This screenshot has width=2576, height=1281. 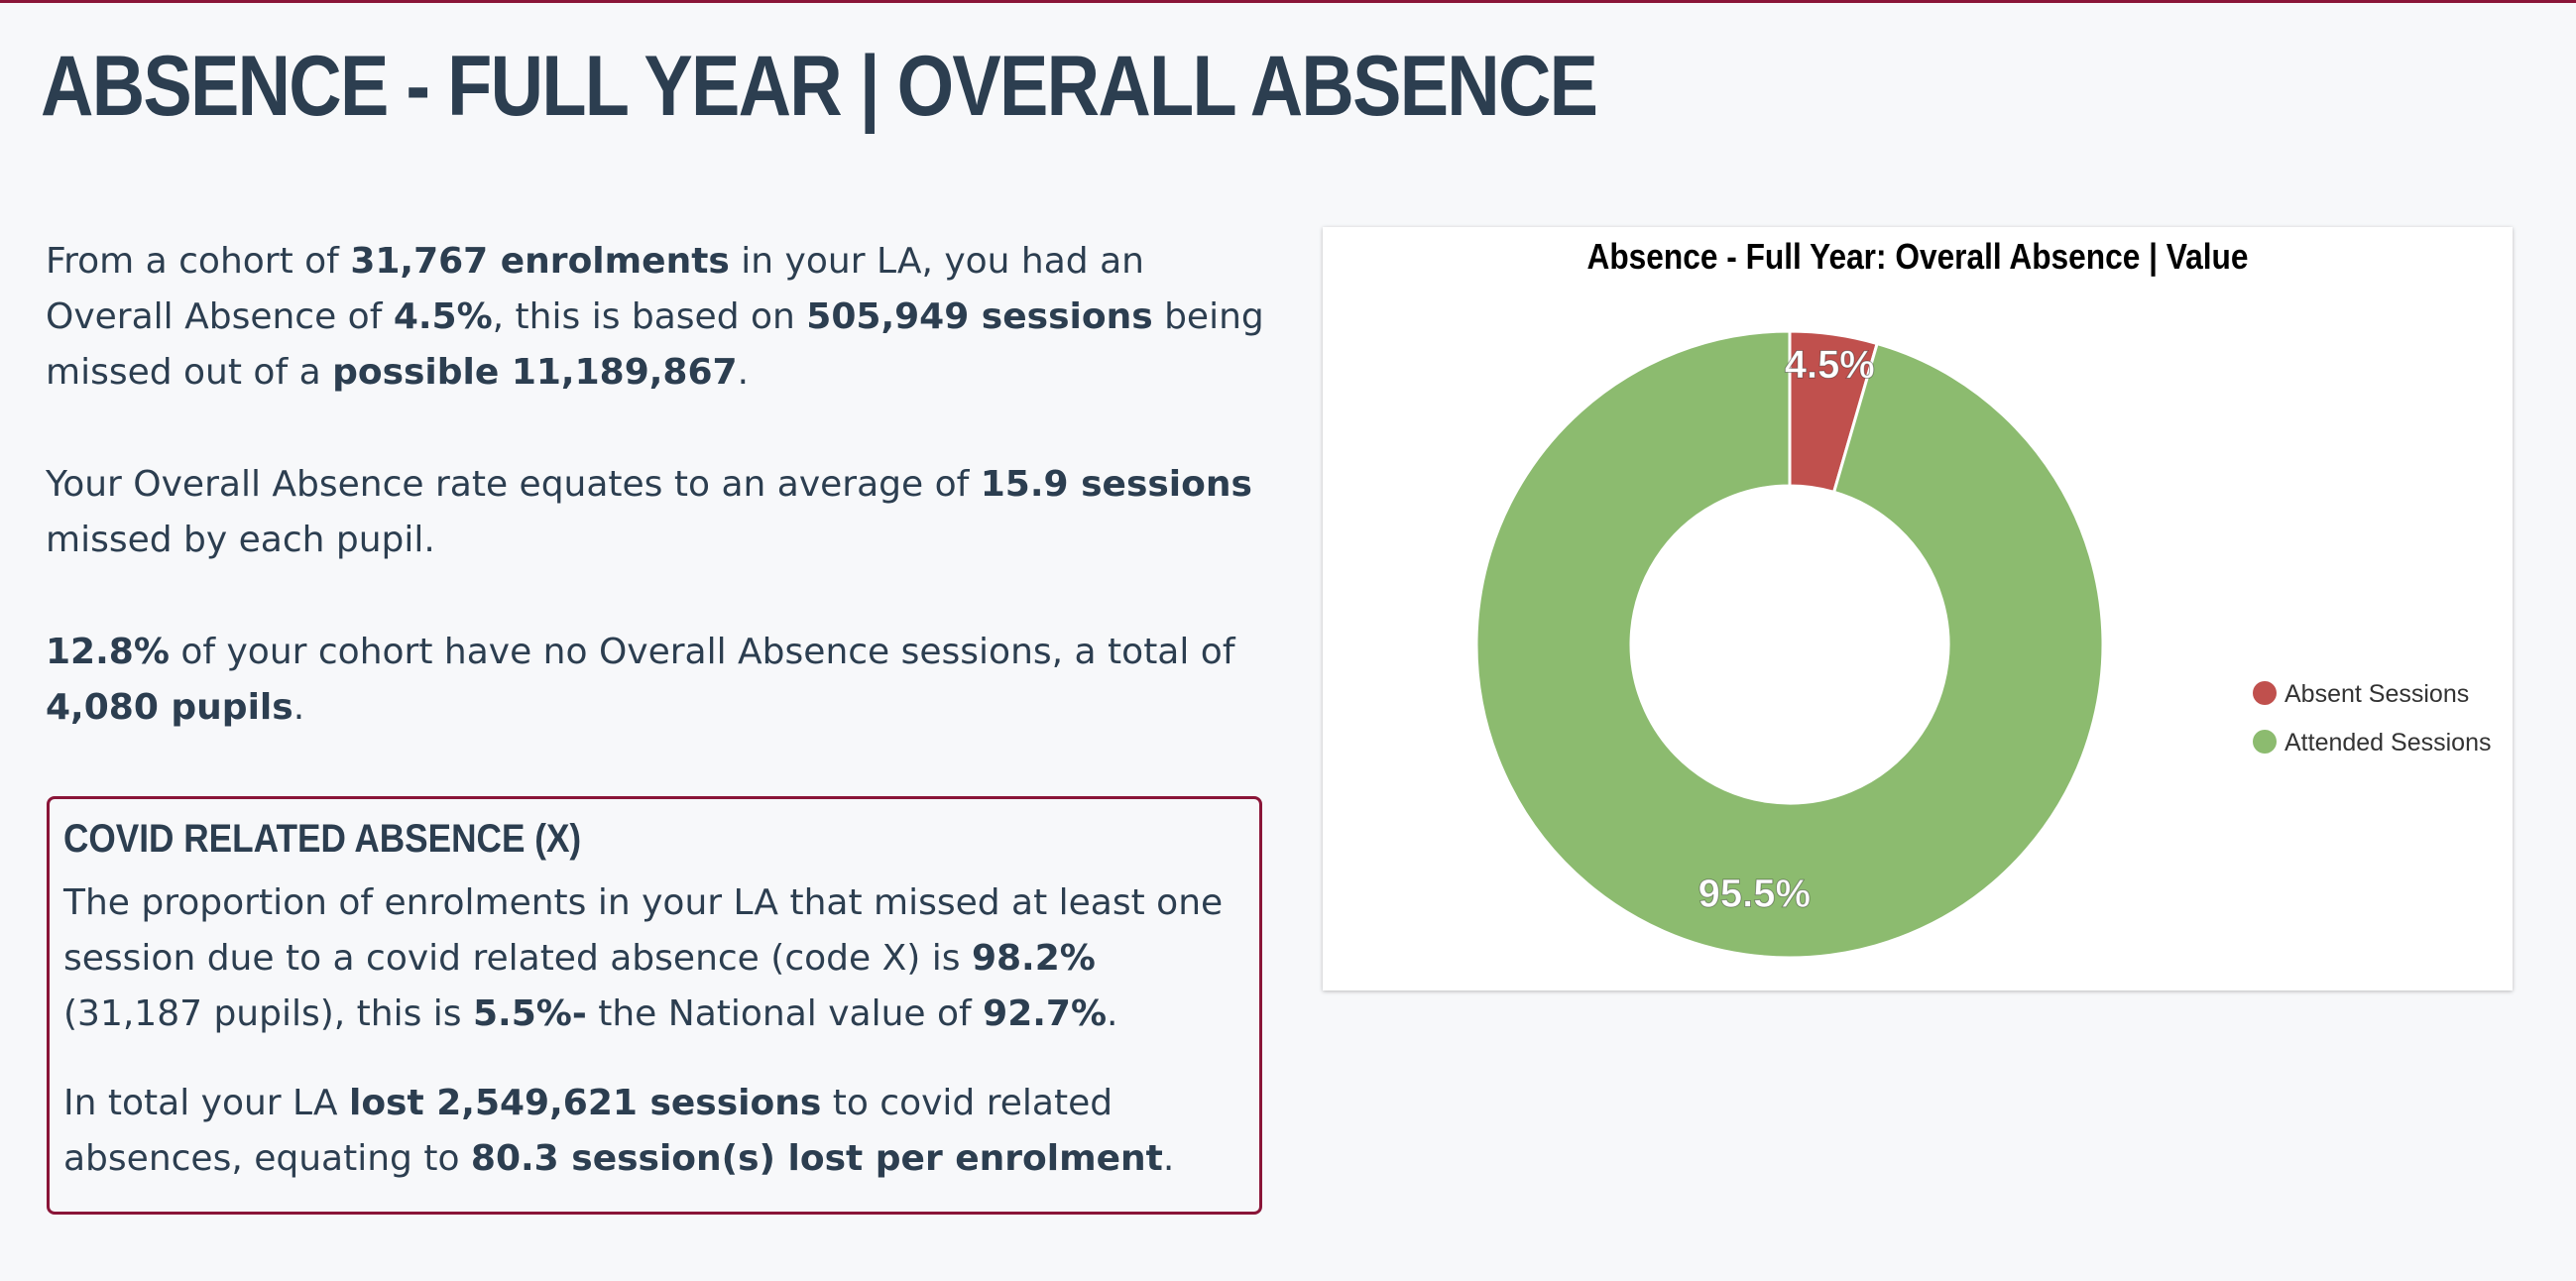 I want to click on covid-text-run: the National value of, so click(x=785, y=1014).